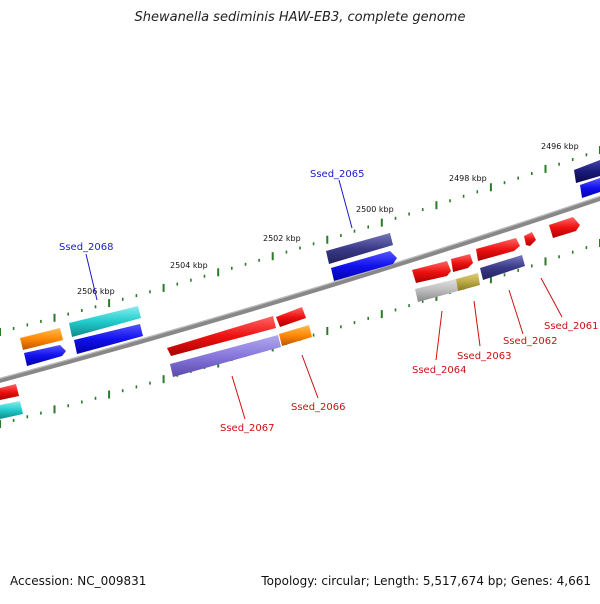 The width and height of the screenshot is (600, 604). Describe the element at coordinates (439, 335) in the screenshot. I see `callout-line-2064` at that location.